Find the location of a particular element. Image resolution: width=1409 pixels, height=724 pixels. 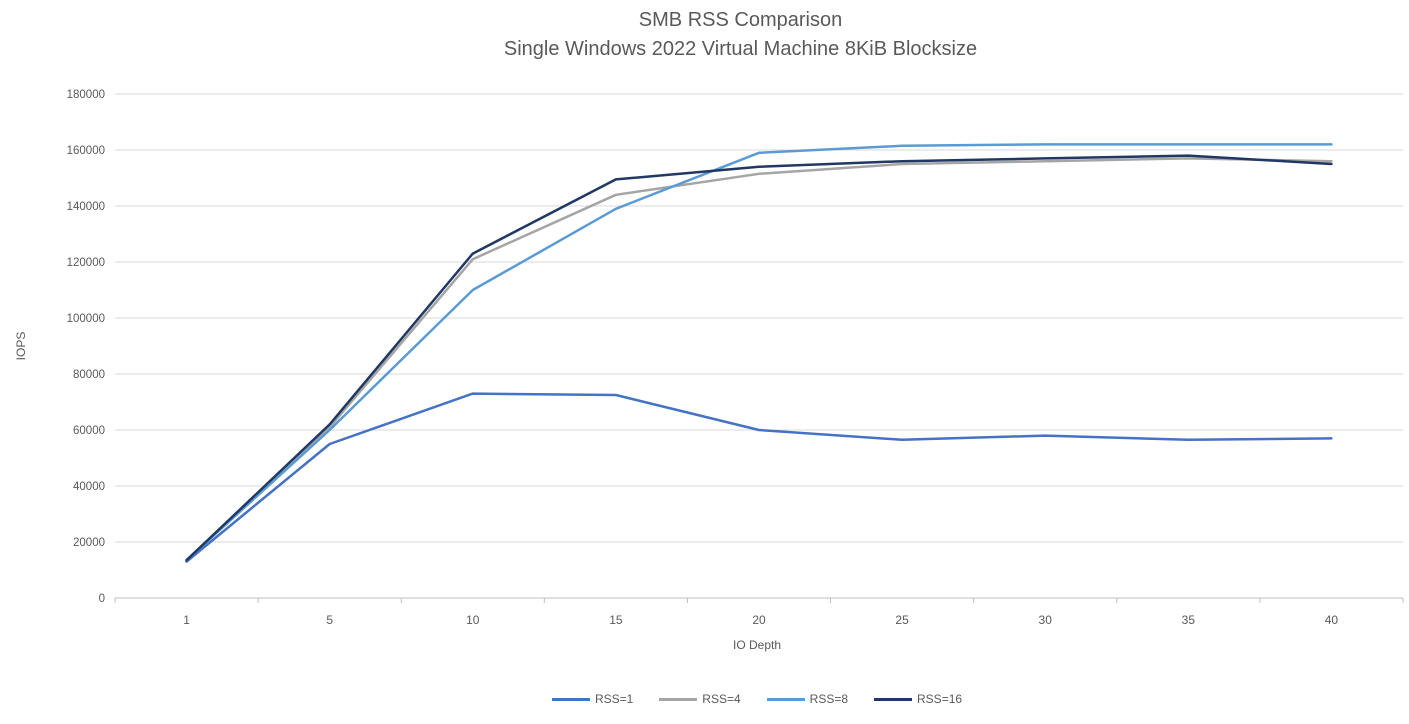

x-tick-label: 1 is located at coordinates (186, 620).